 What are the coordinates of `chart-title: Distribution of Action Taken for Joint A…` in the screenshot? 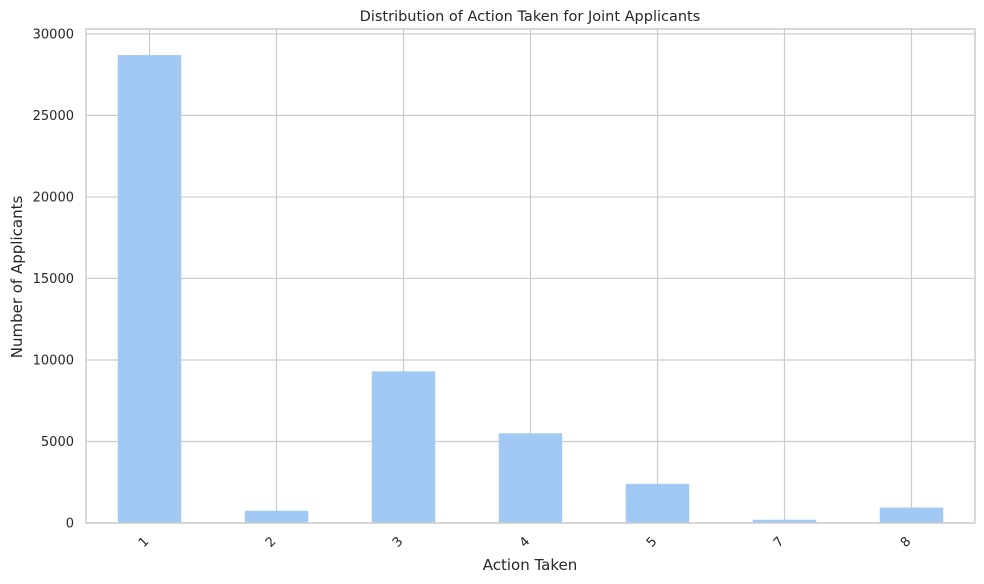 It's located at (530, 17).